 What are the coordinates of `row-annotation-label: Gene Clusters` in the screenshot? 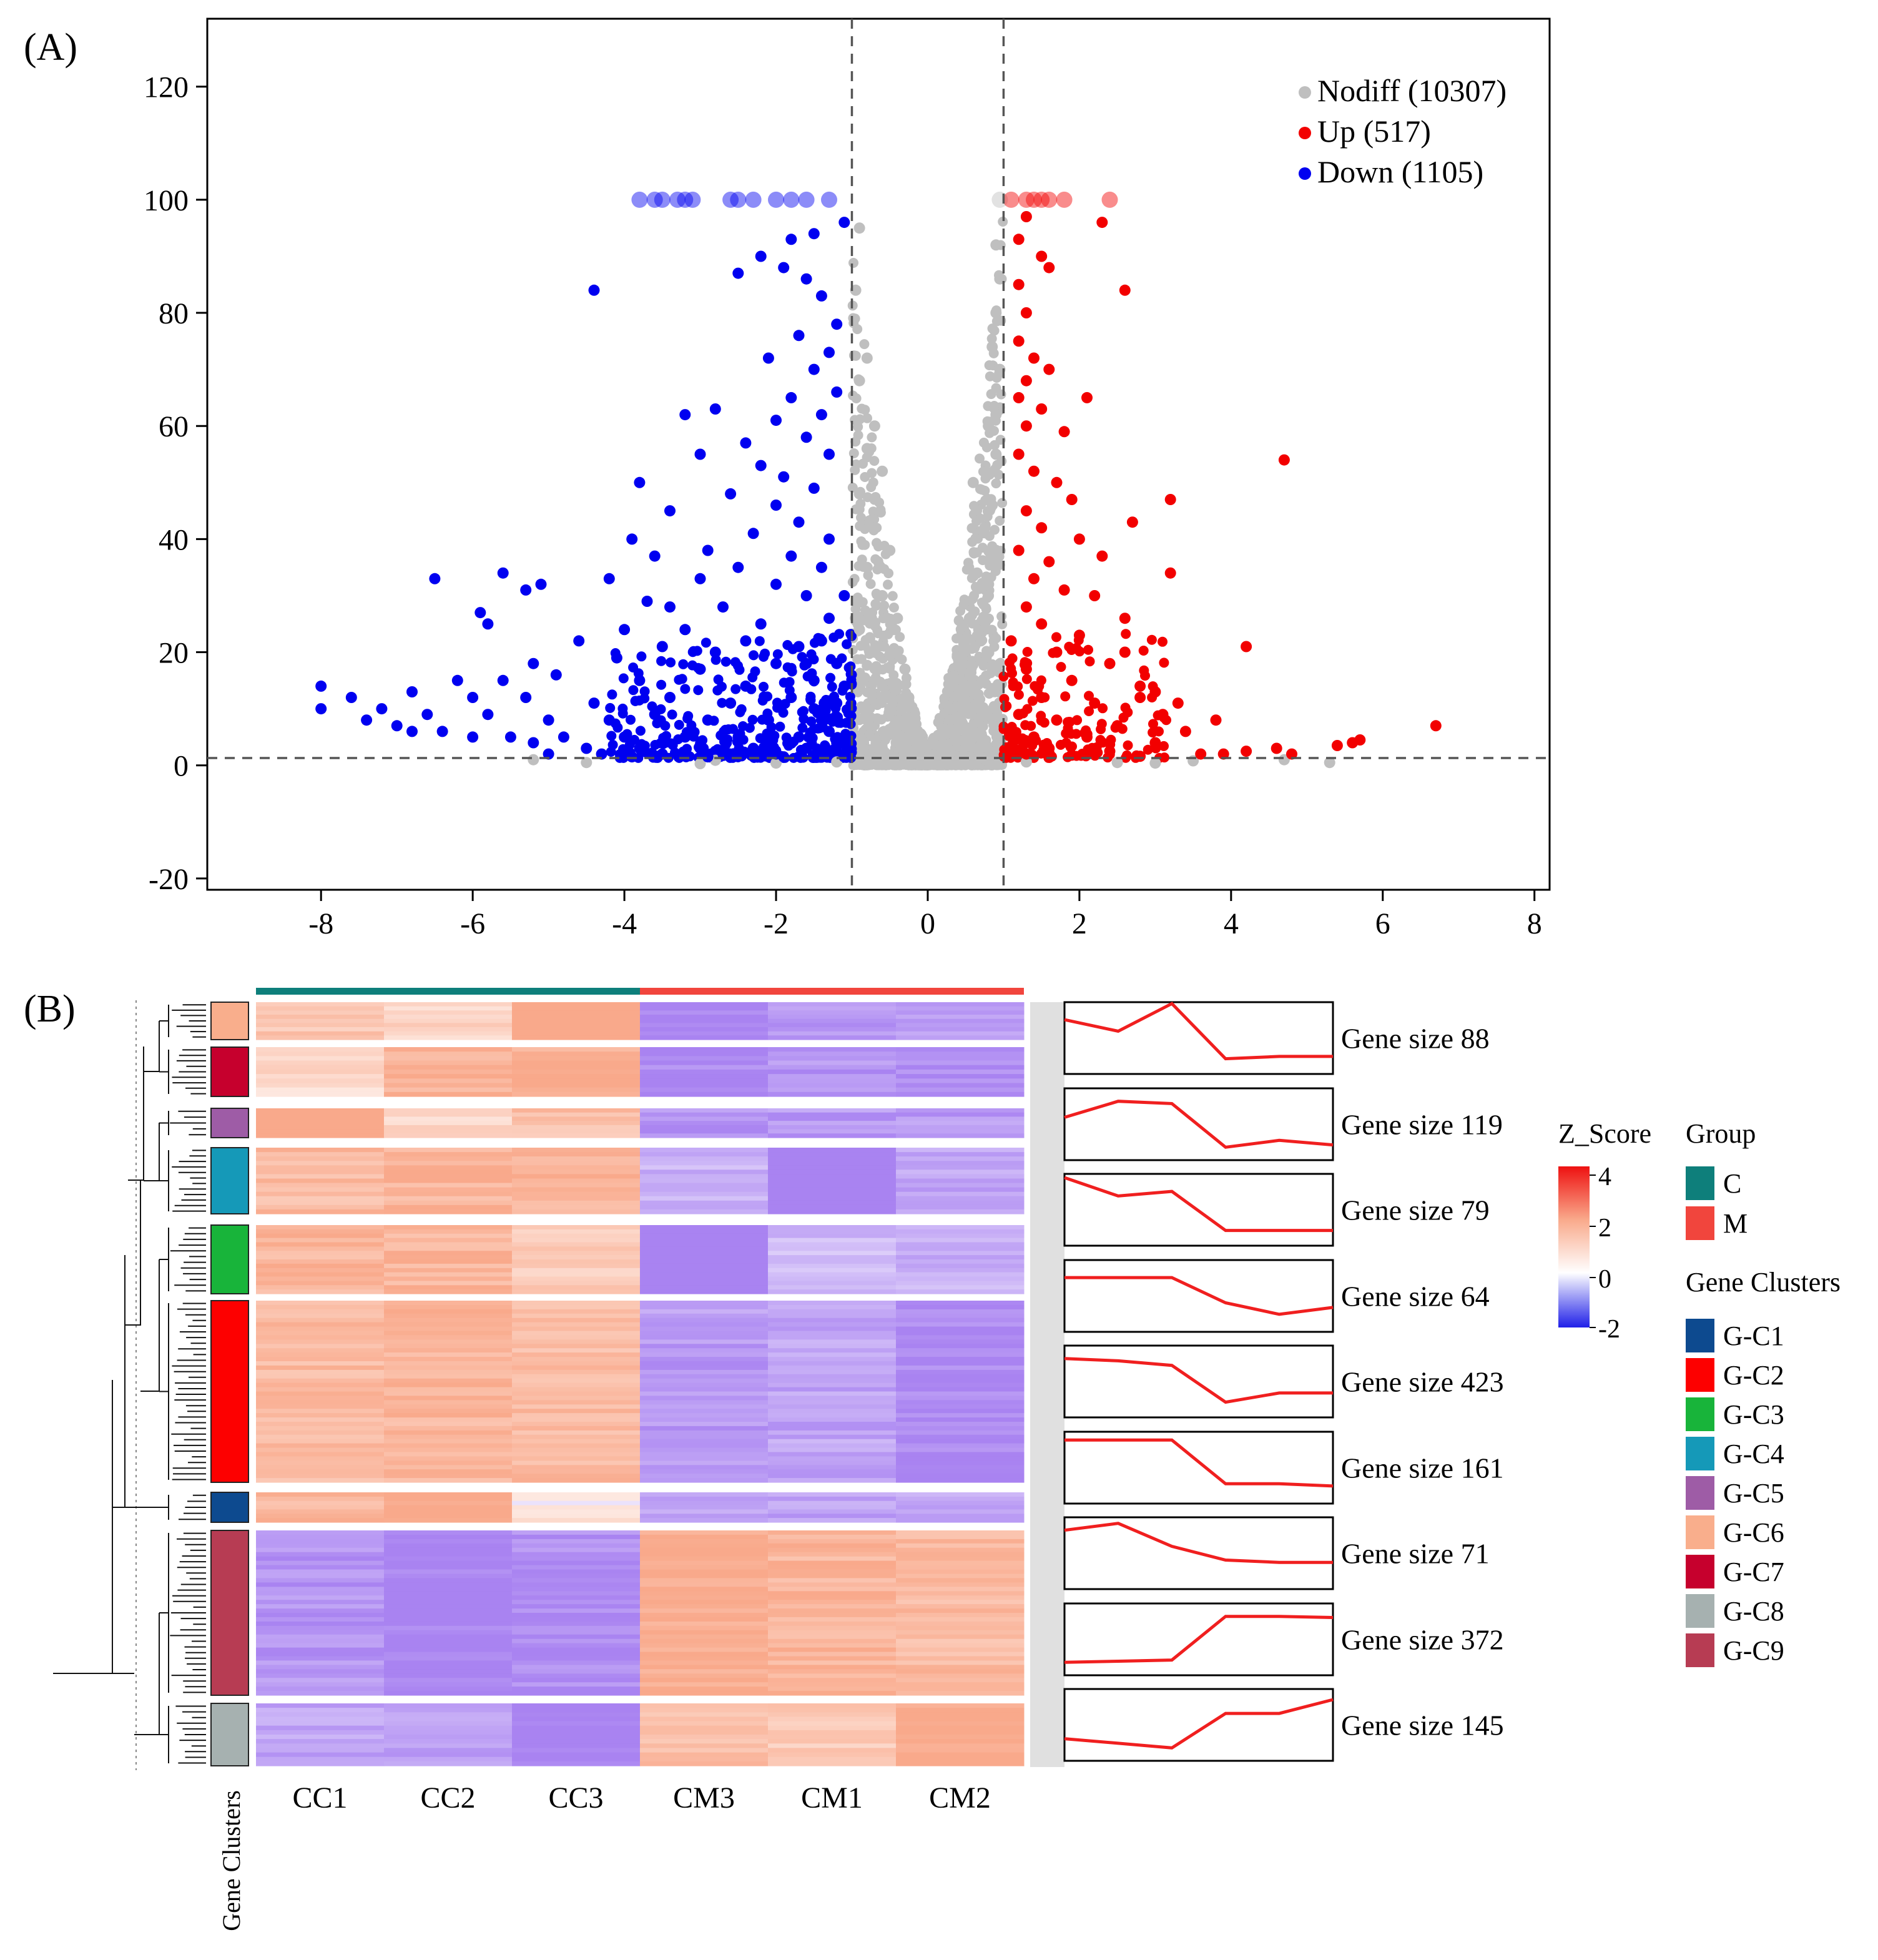 It's located at (231, 1860).